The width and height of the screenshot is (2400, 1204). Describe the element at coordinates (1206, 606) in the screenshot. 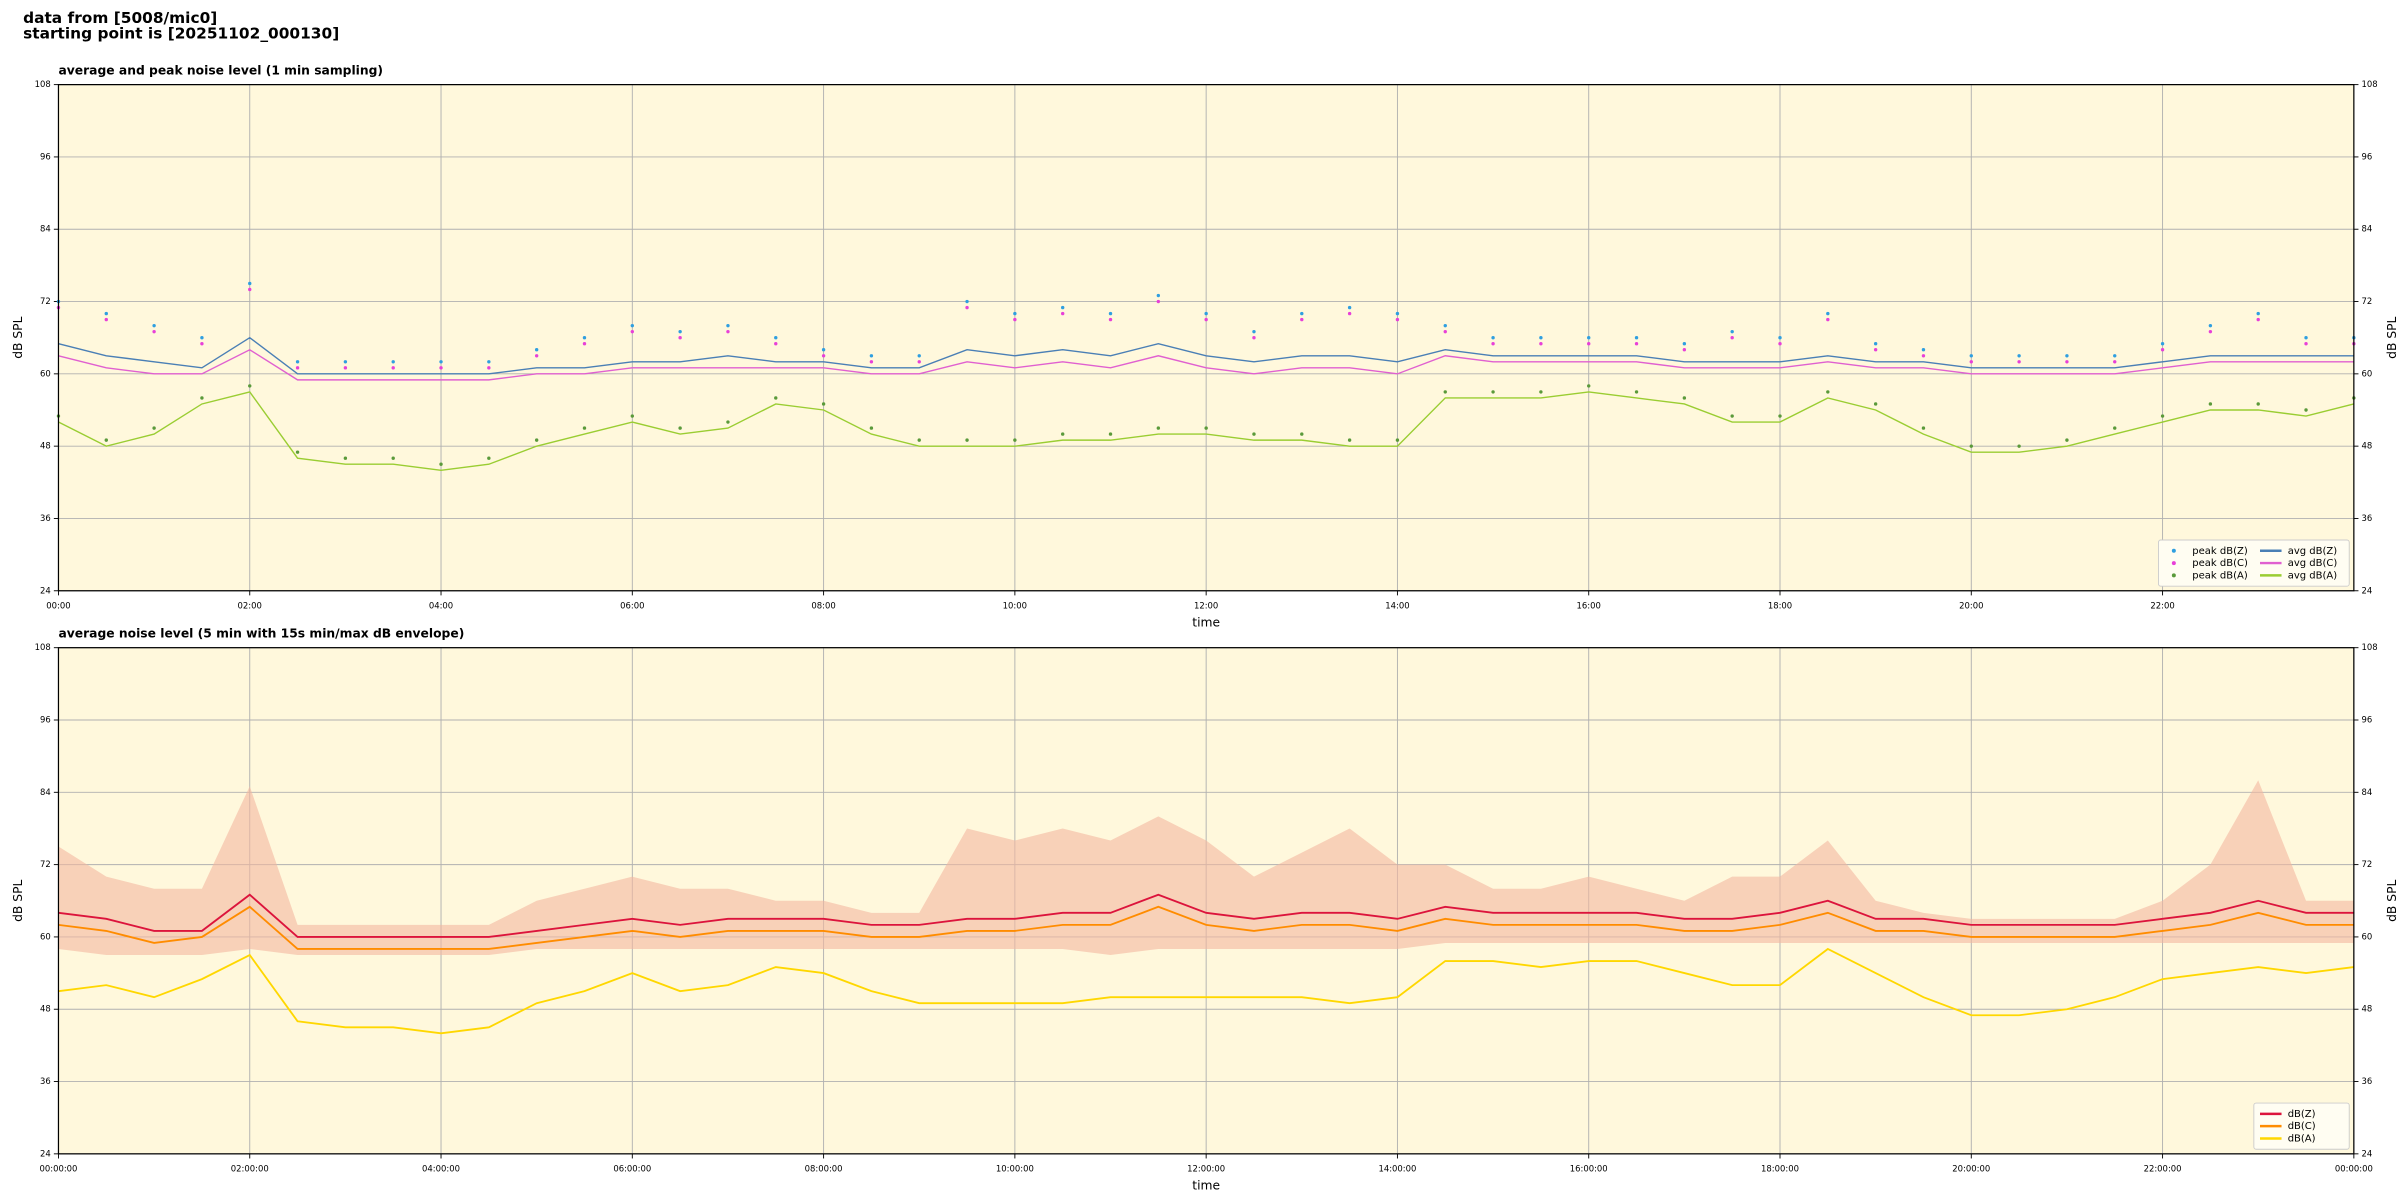

I see `x-tick-label: 12:00` at that location.